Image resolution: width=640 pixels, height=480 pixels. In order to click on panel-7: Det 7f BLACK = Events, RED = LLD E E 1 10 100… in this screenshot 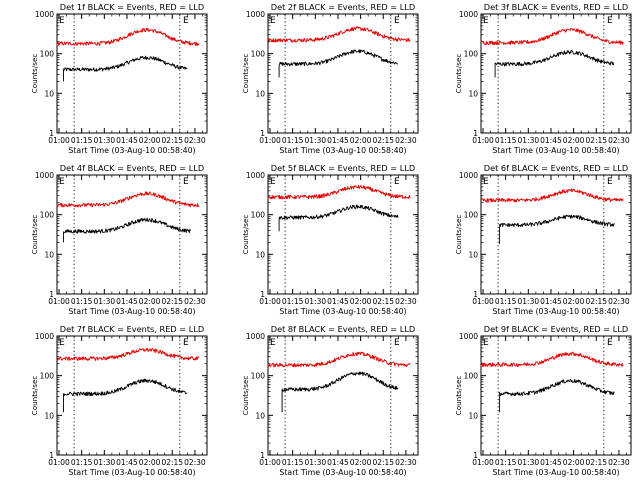, I will do `click(119, 400)`.